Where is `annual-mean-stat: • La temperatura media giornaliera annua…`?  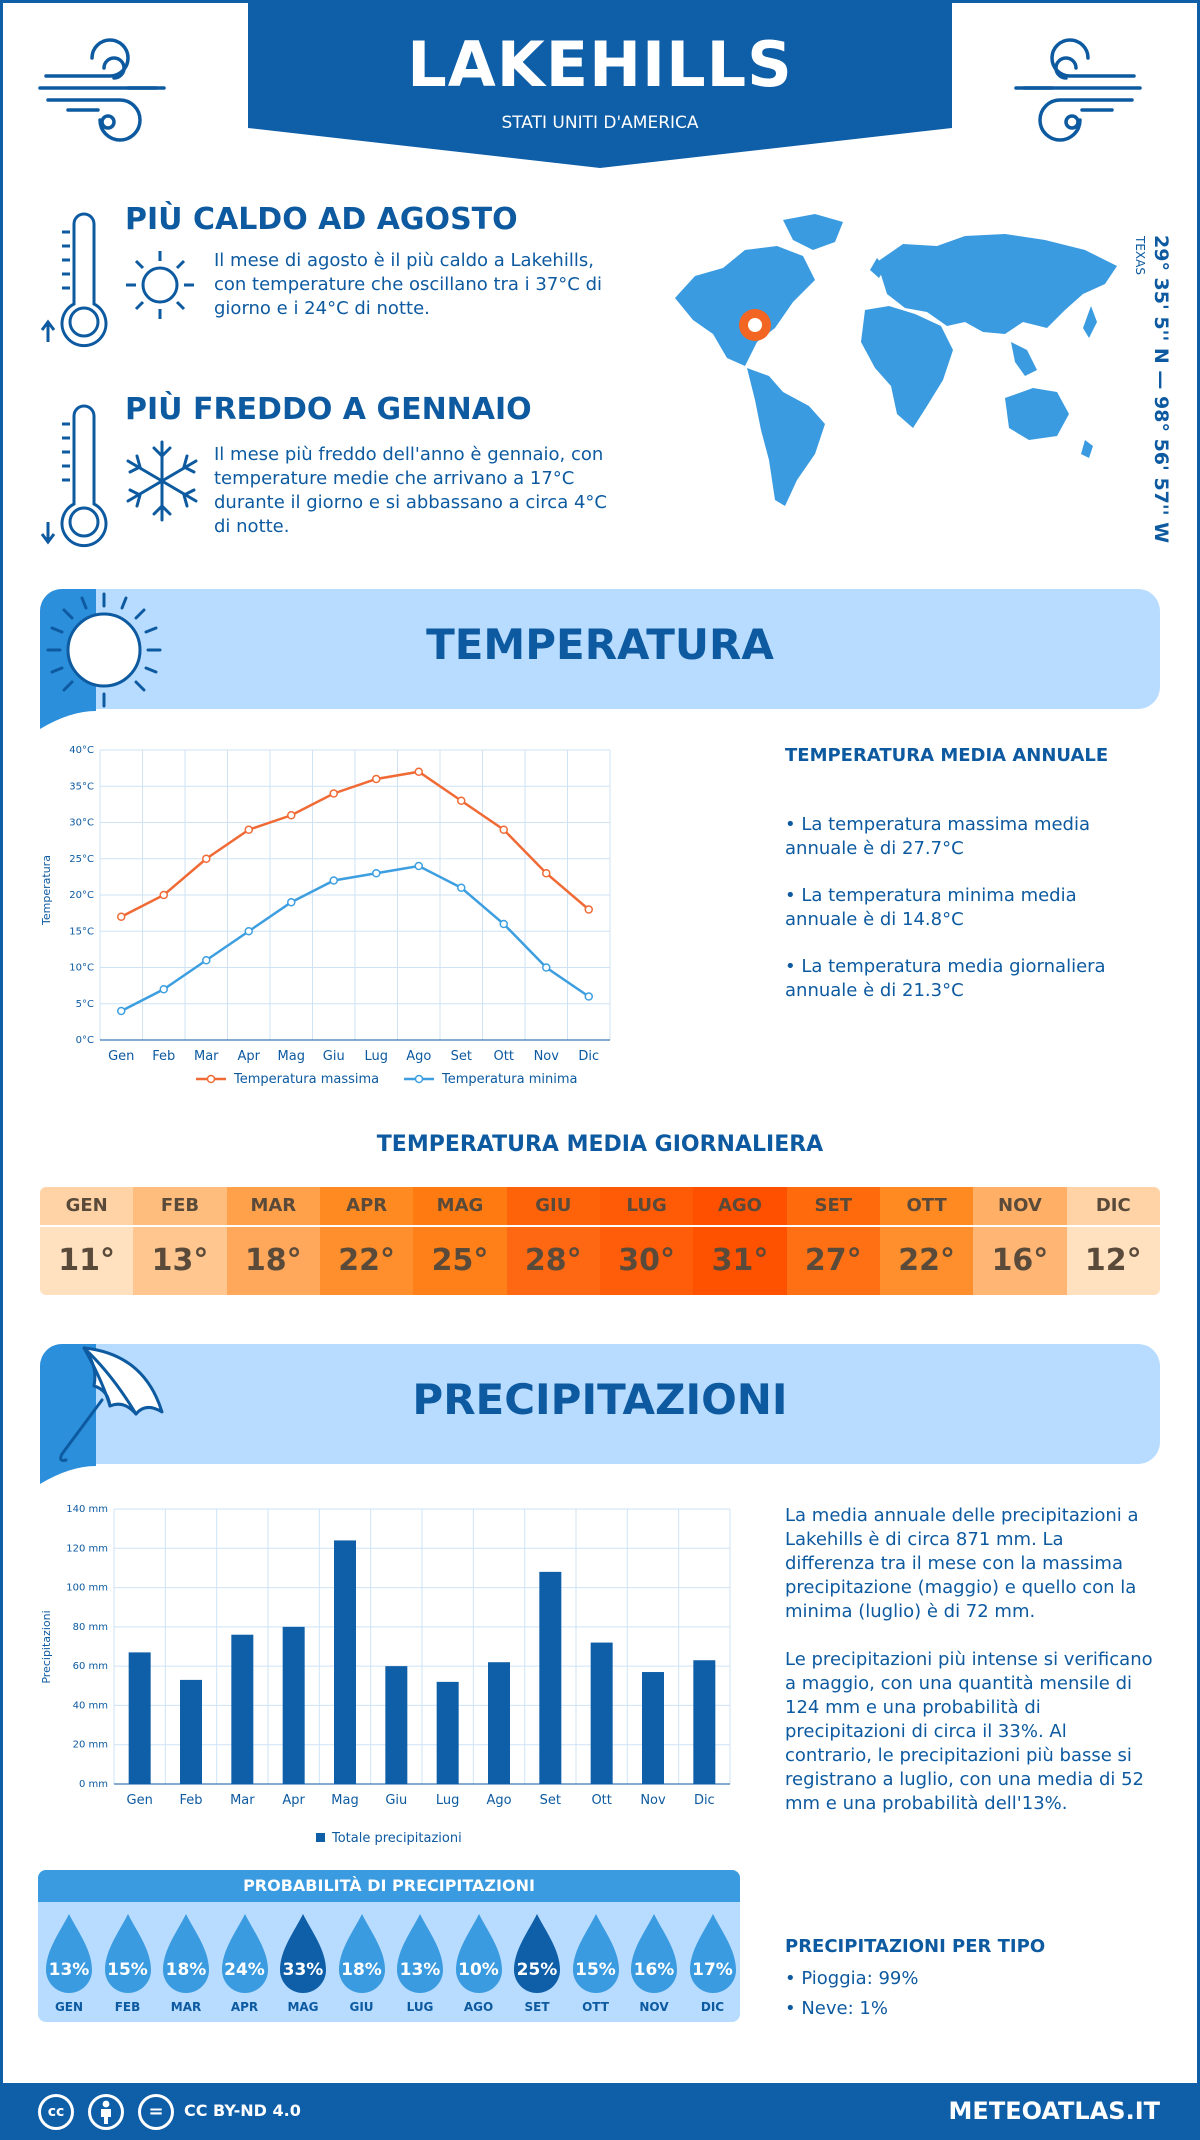
annual-mean-stat: • La temperatura media giornaliera annua… is located at coordinates (945, 978).